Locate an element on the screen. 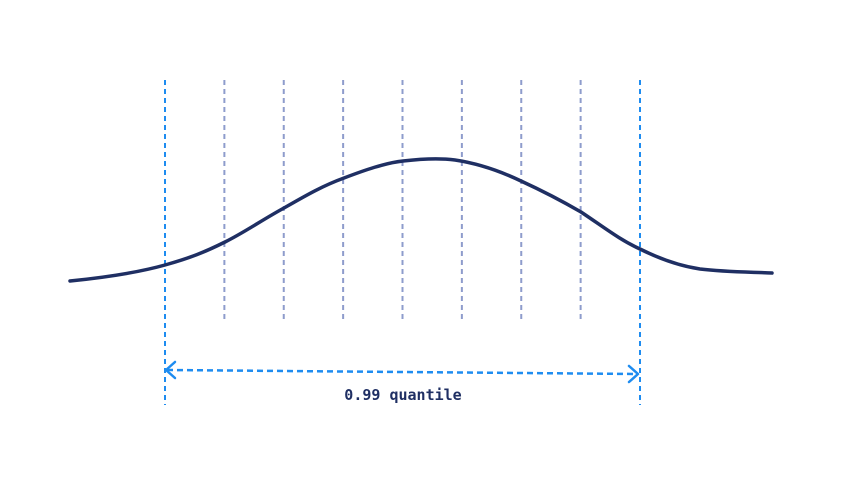 Image resolution: width=843 pixels, height=480 pixels. quantile-label: 0.99 quantile is located at coordinates (403, 395).